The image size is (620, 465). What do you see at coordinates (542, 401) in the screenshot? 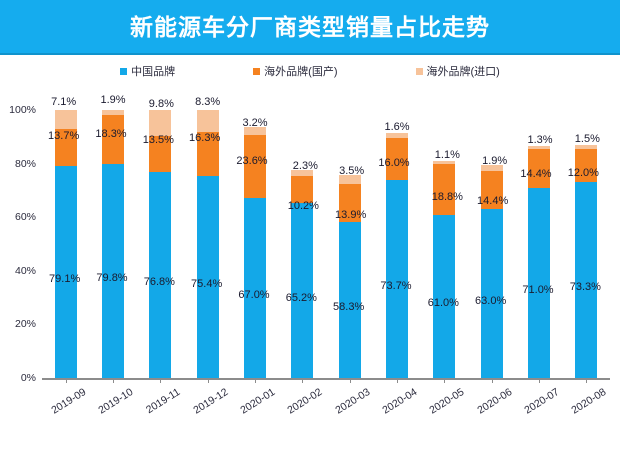
I see `x-axis-tick-label: 2020-07` at bounding box center [542, 401].